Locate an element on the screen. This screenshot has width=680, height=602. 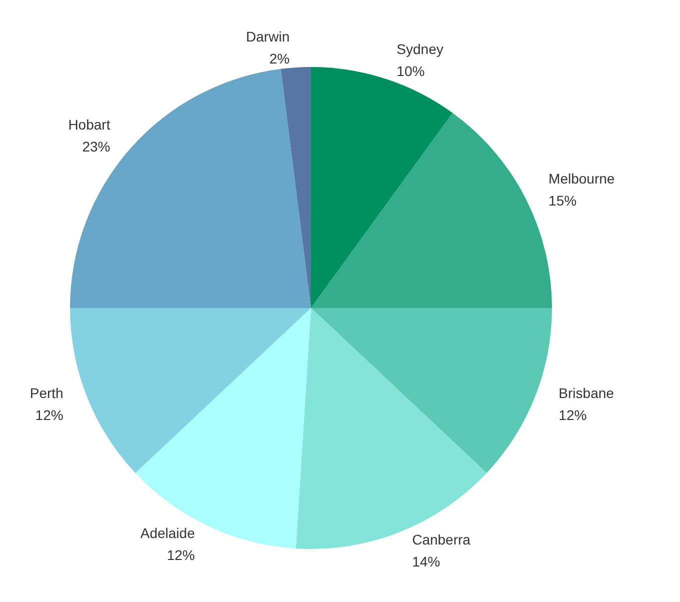
data-label: 2% is located at coordinates (279, 58).